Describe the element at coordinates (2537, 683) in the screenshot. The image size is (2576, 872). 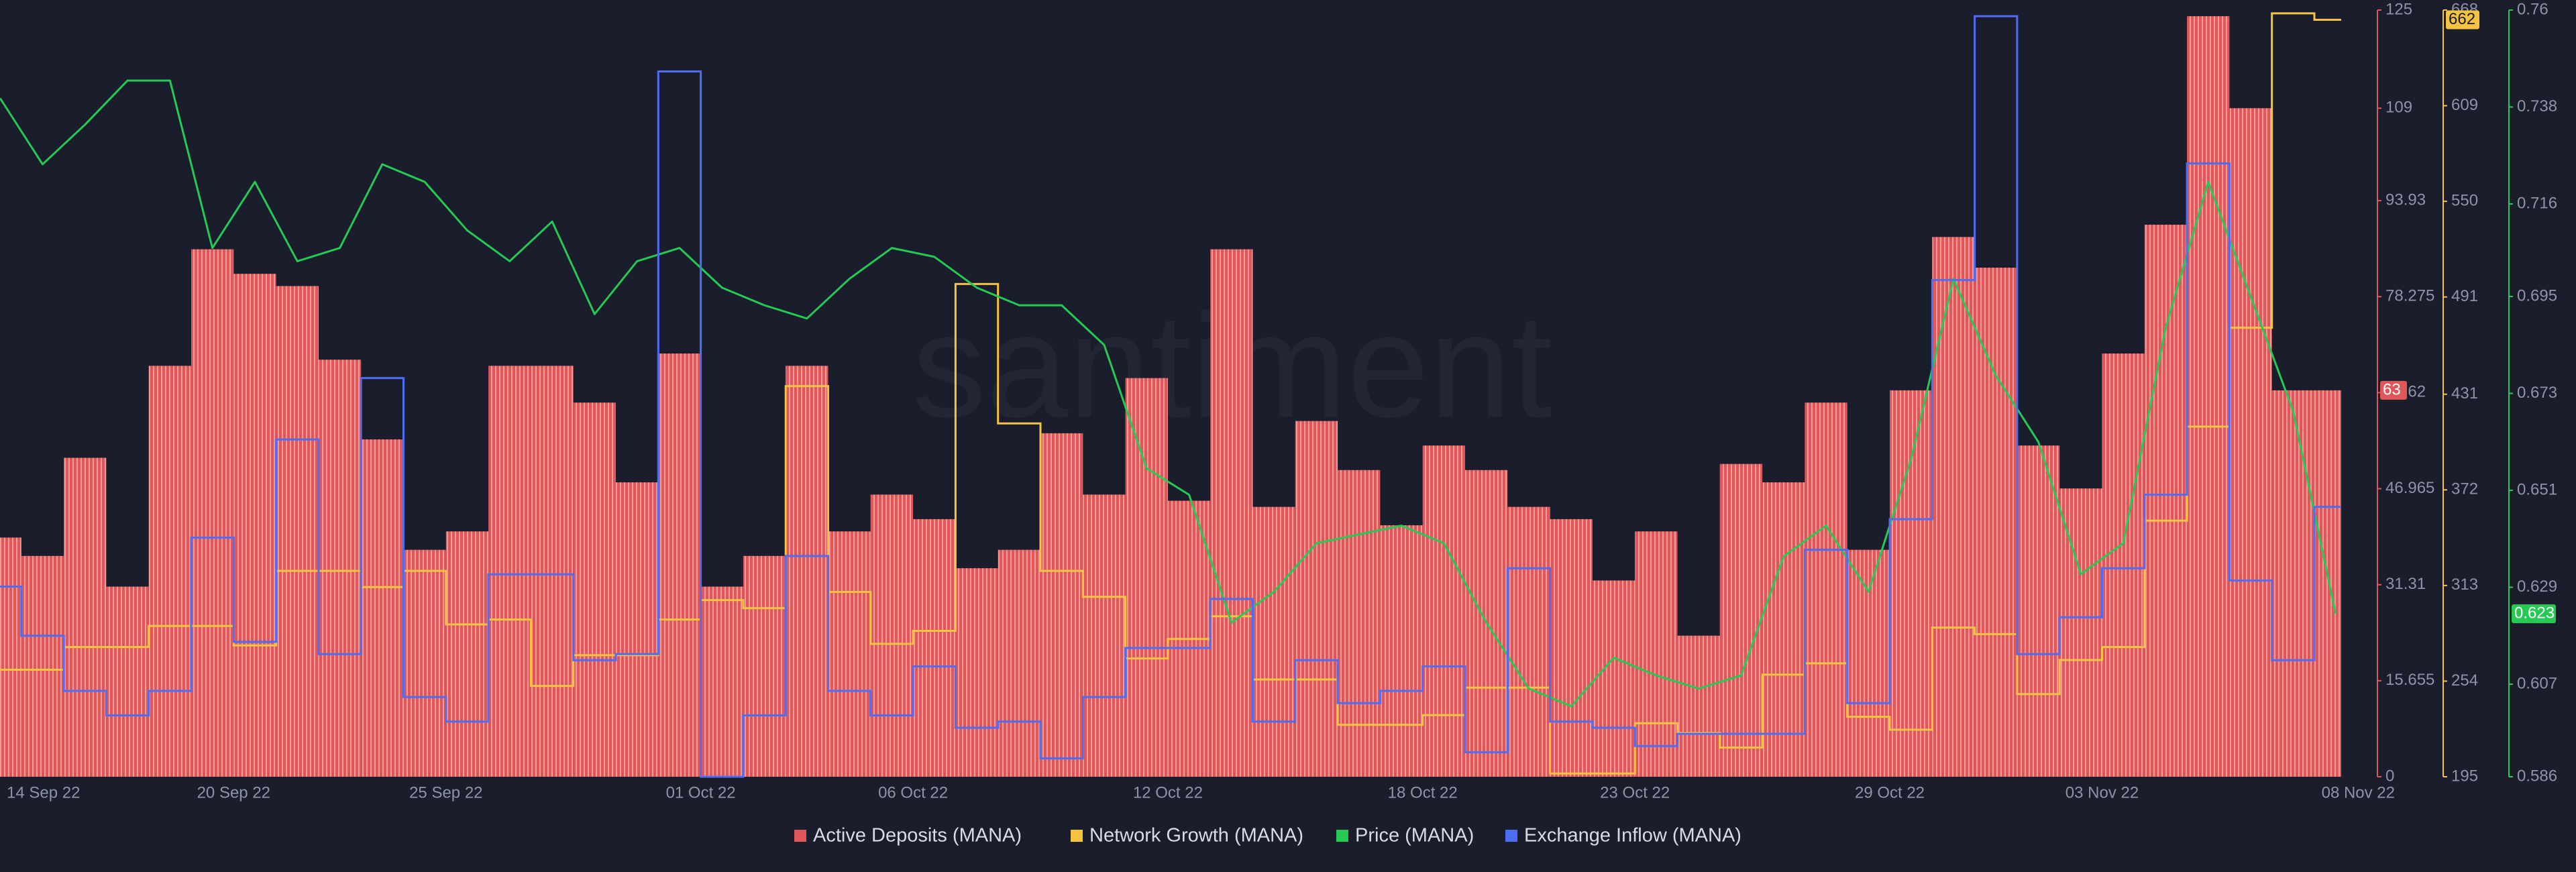
I see `y-tick-label: 0.607` at that location.